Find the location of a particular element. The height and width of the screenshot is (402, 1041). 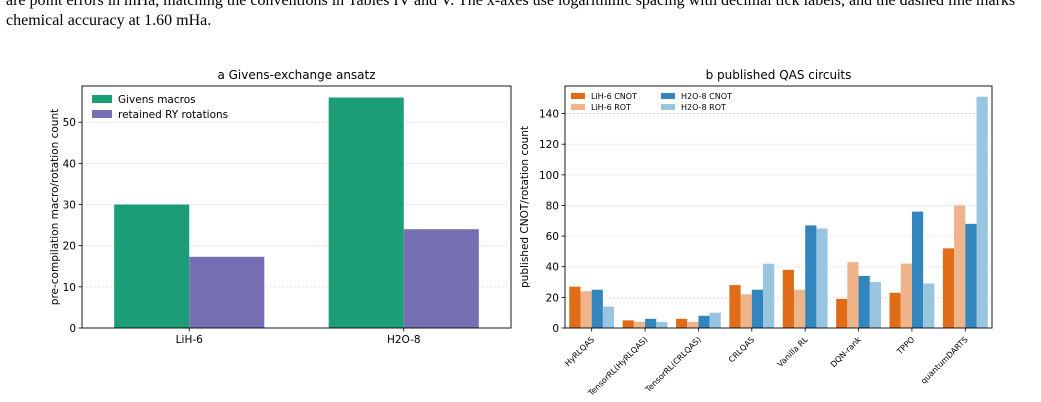

x-tick-label: Vanilla RL is located at coordinates (793, 352).